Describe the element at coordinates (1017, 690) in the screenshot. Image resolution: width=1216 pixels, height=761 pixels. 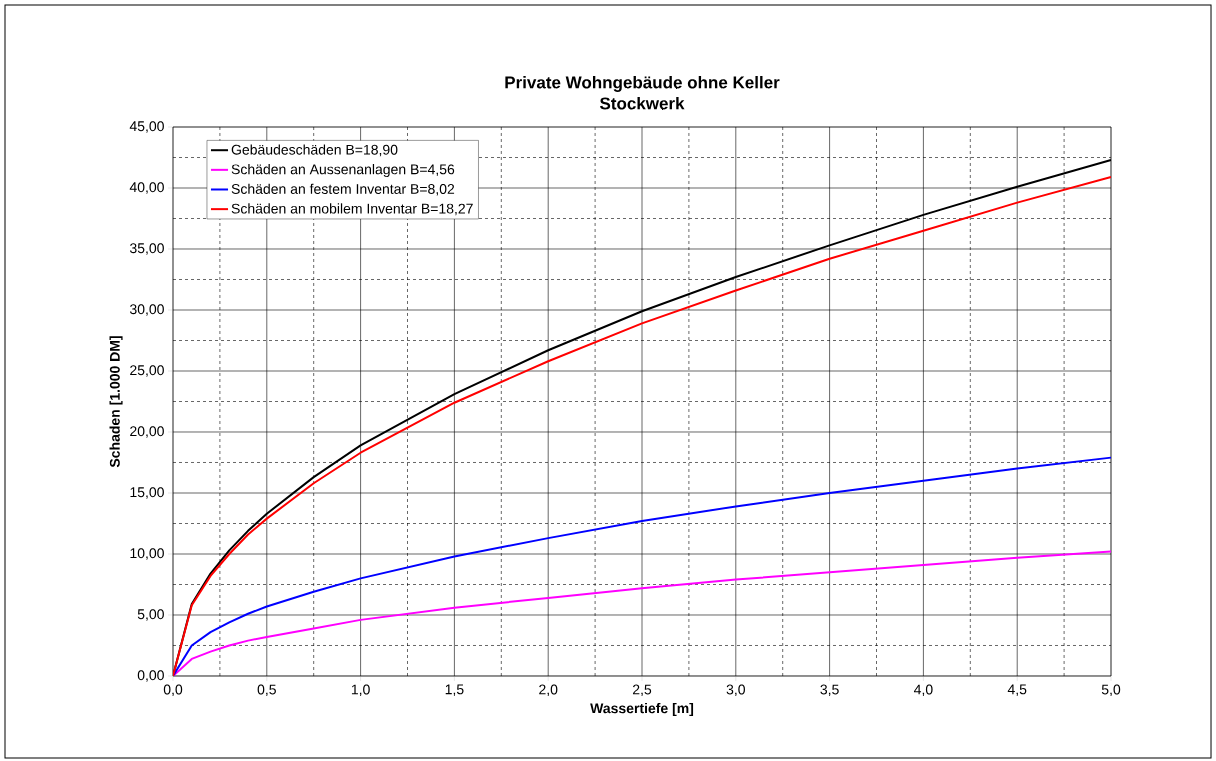
I see `x-tick-label: 4,5` at that location.